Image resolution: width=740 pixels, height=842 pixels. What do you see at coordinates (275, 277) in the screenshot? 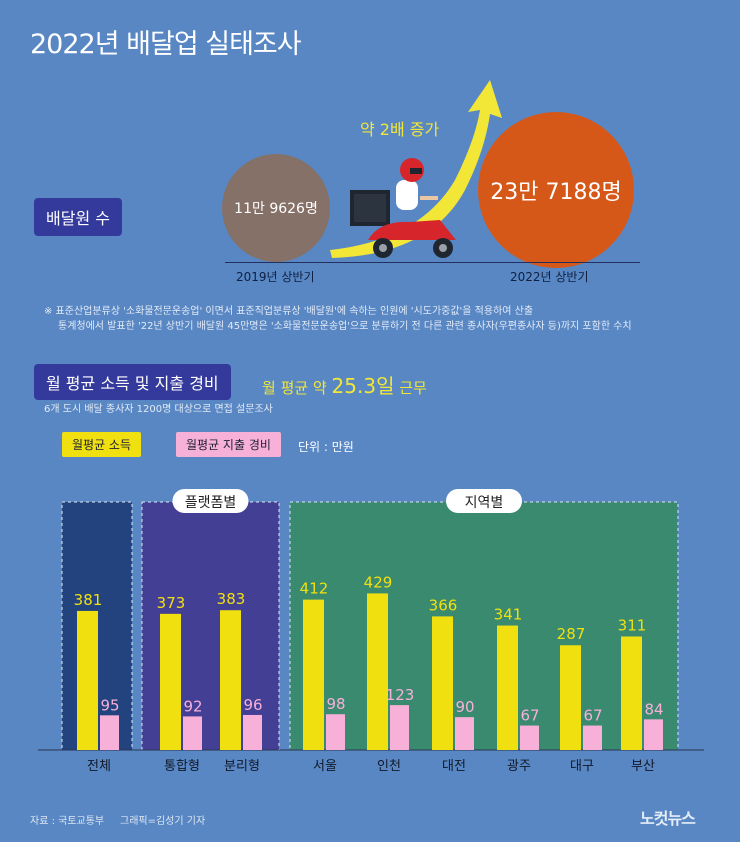
I see `label-2019: 2019년 상반기` at bounding box center [275, 277].